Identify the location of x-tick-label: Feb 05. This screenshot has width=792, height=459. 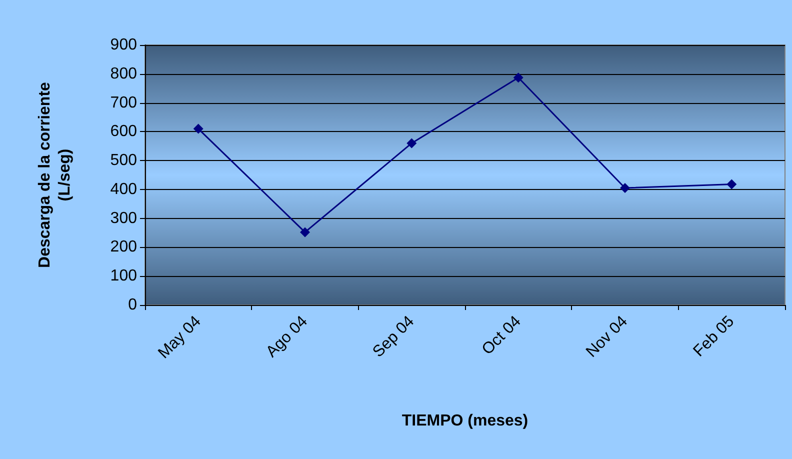
(714, 336).